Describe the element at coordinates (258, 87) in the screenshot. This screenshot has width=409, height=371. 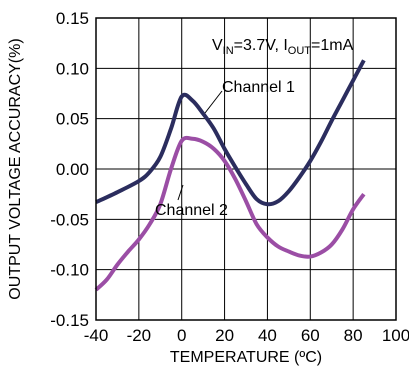
I see `channel-1-label: Channel 1` at that location.